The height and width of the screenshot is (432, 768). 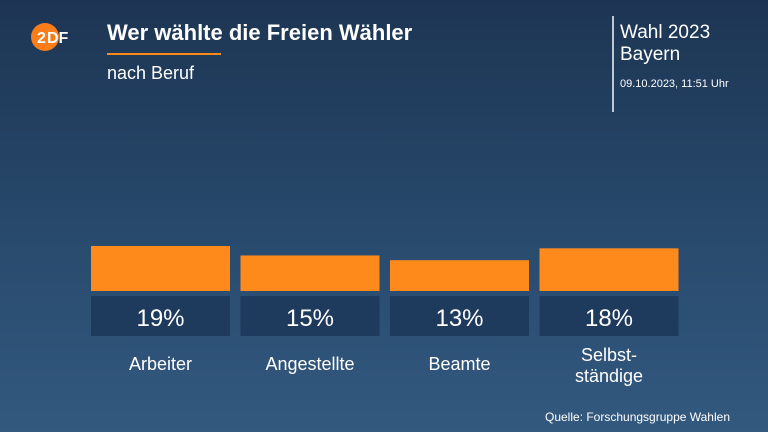 What do you see at coordinates (309, 364) in the screenshot?
I see `category-label-1: Angestellte` at bounding box center [309, 364].